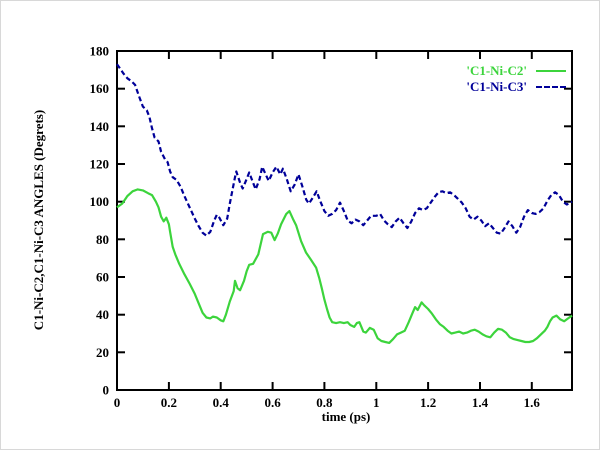 The height and width of the screenshot is (450, 600). I want to click on y-tick-label: 140, so click(100, 126).